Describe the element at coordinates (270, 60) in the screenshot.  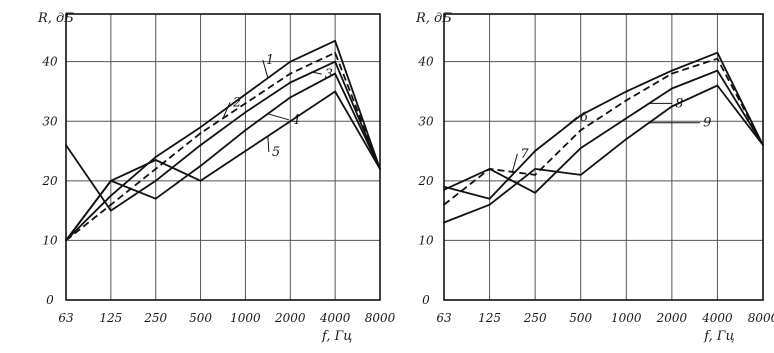
I see `series-label: 1` at that location.